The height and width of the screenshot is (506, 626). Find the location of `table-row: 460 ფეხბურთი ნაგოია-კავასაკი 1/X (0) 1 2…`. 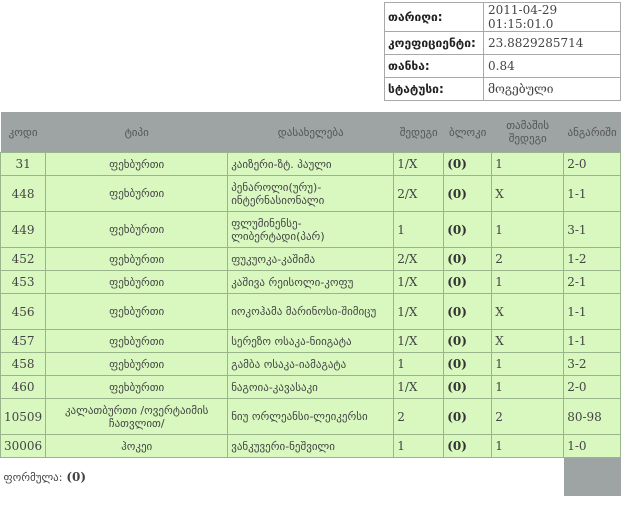

table-row: 460 ფეხბურთი ნაგოია-კავასაკი 1/X (0) 1 2… is located at coordinates (310, 387).